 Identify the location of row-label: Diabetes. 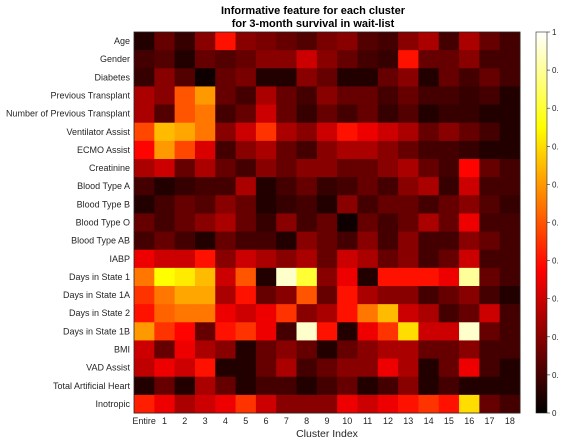
(112, 77).